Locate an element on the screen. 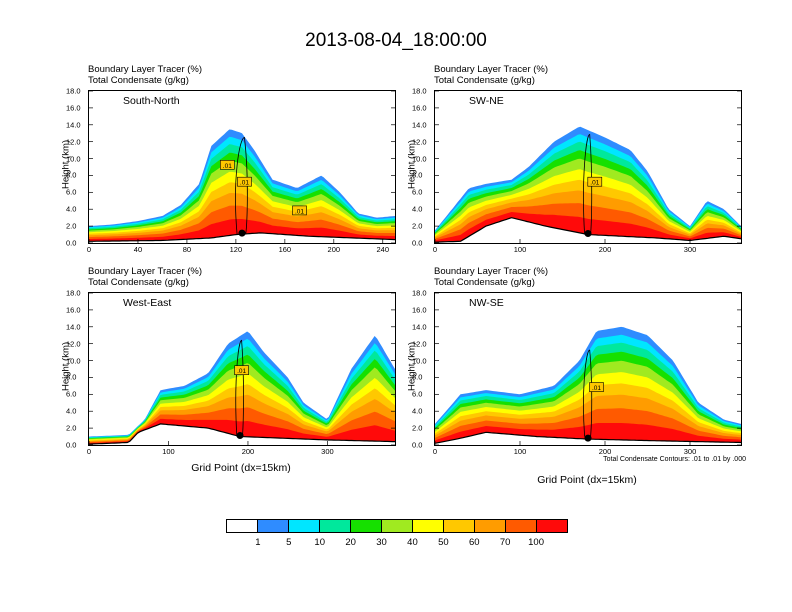 This screenshot has height=612, width=792. panel-label: South-North is located at coordinates (151, 101).